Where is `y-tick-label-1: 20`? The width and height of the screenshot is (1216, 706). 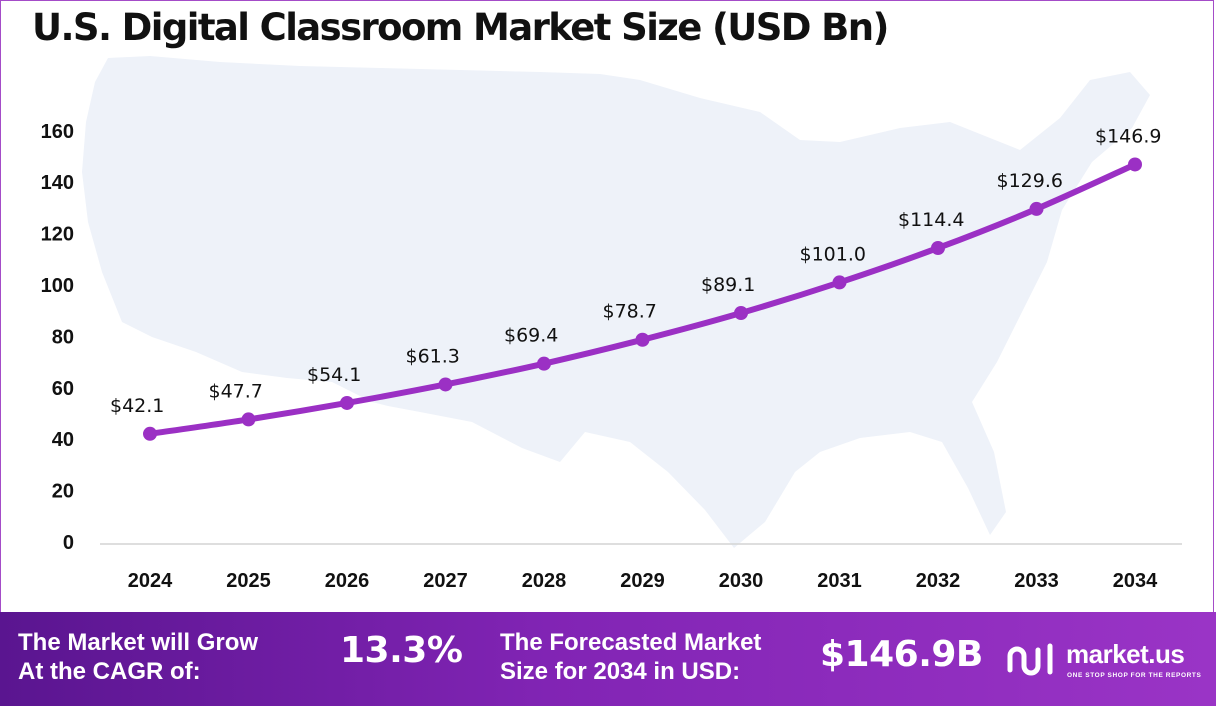
y-tick-label-1: 20 is located at coordinates (63, 492).